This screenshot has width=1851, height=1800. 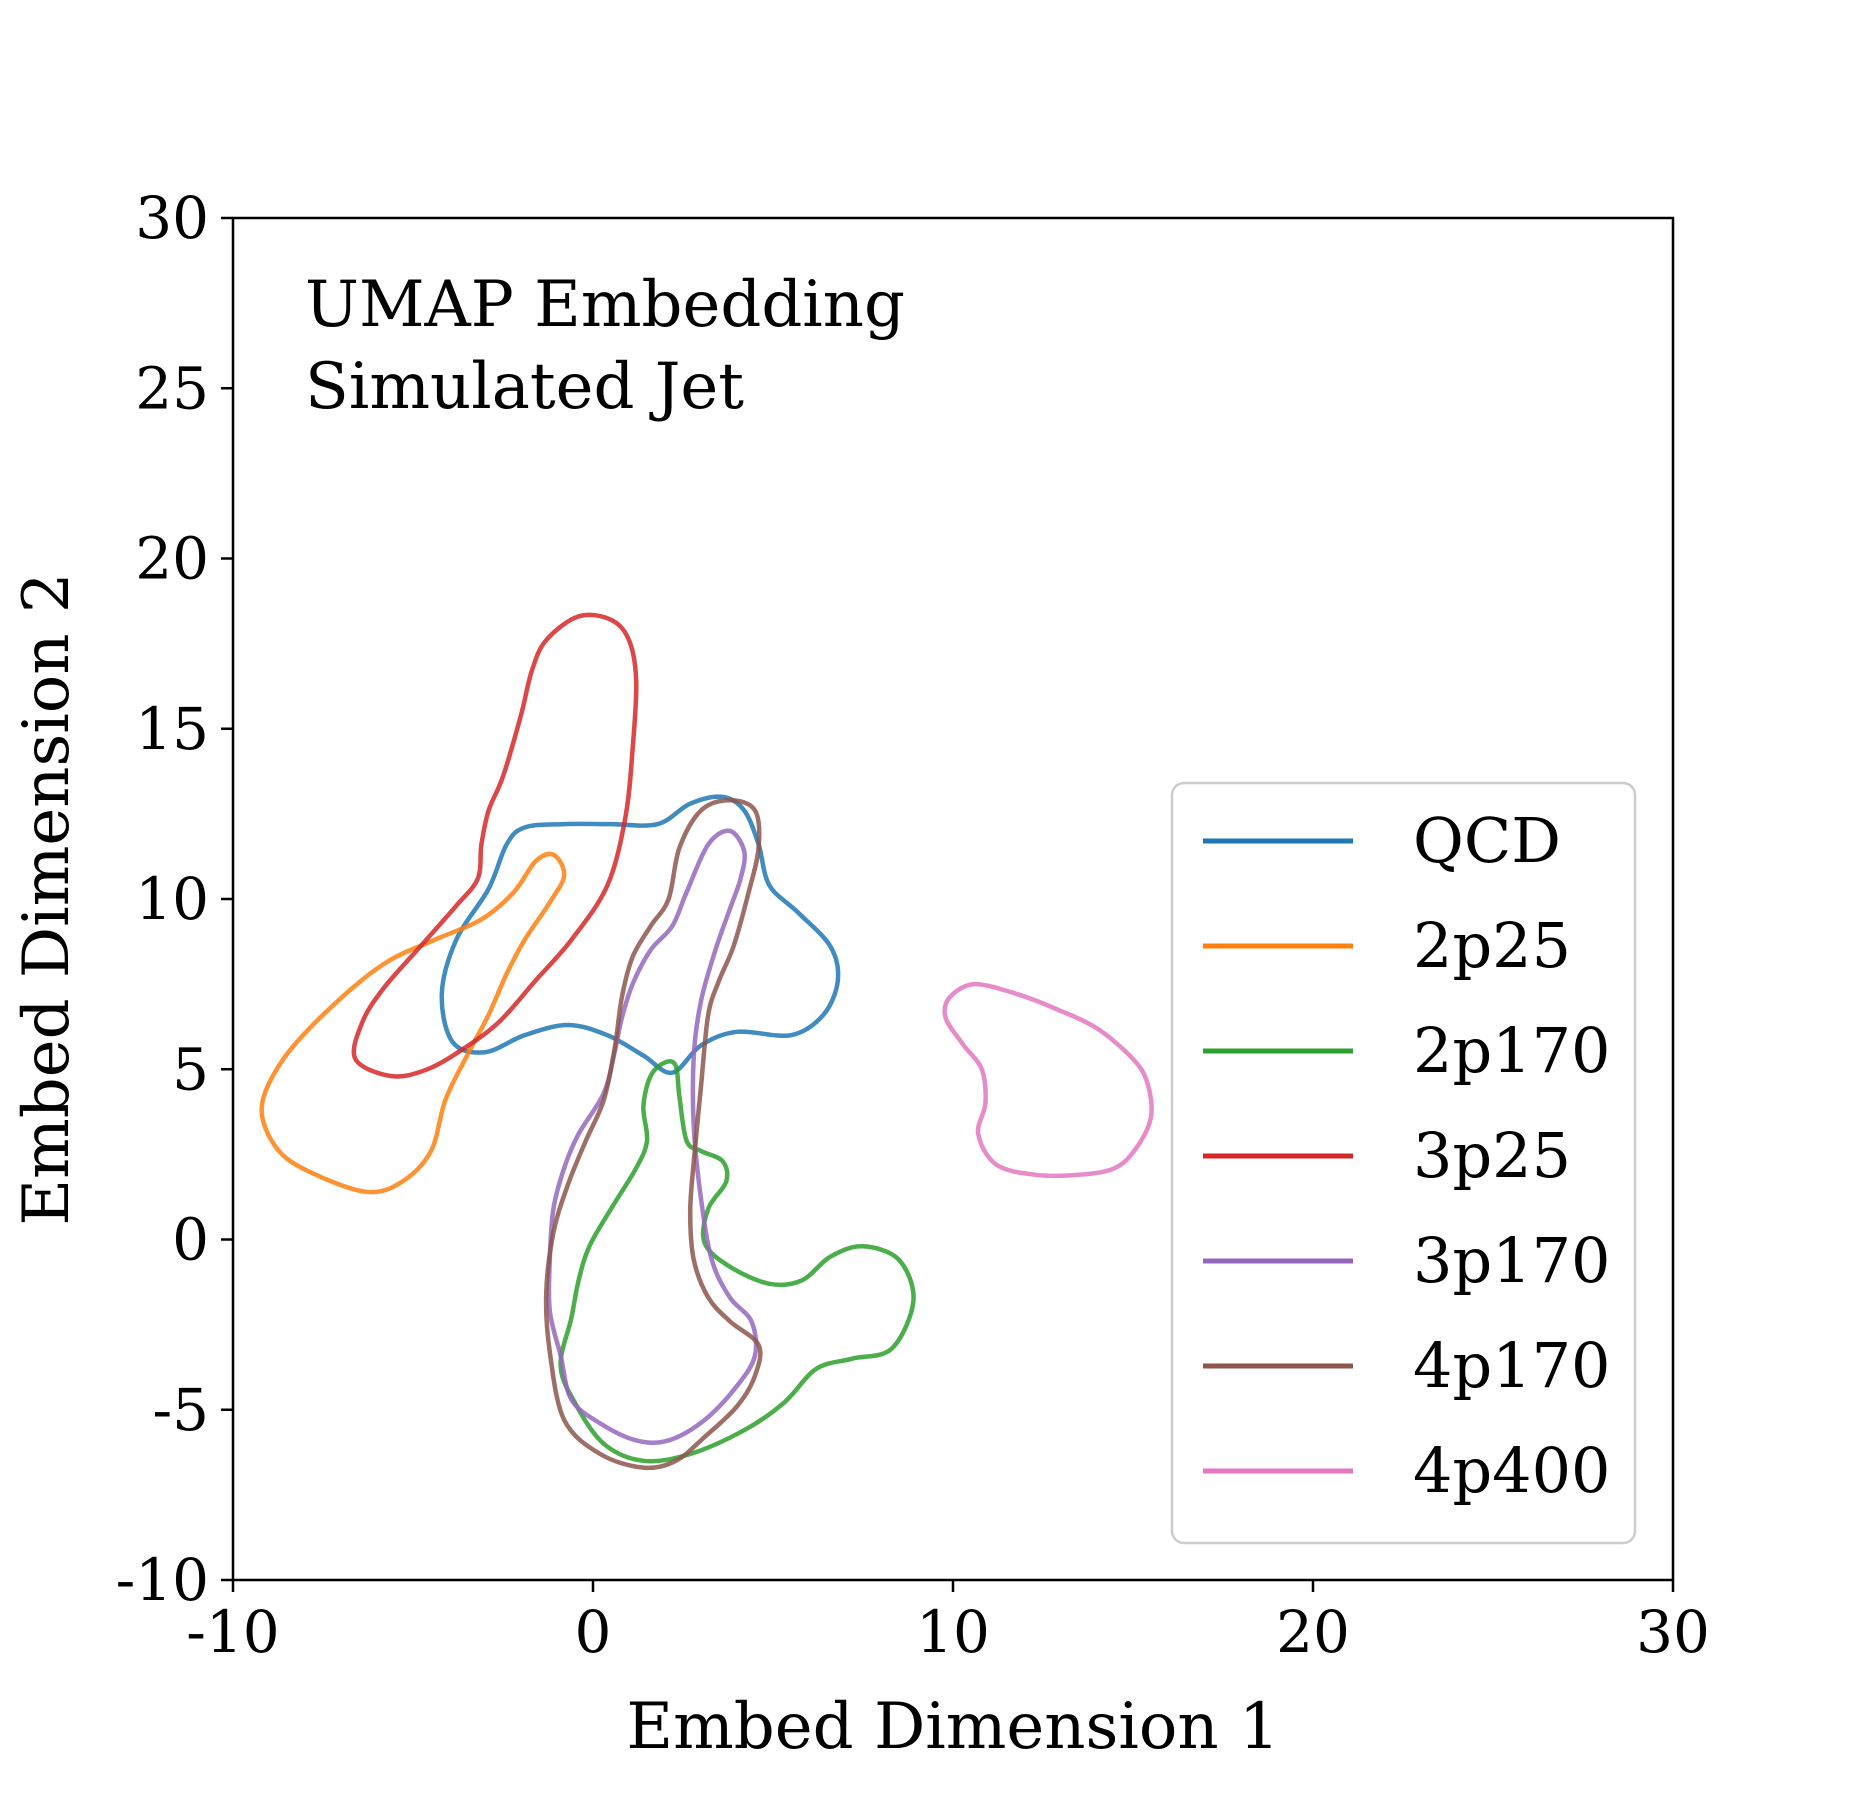 What do you see at coordinates (1048, 1080) in the screenshot?
I see `contour-4p400` at bounding box center [1048, 1080].